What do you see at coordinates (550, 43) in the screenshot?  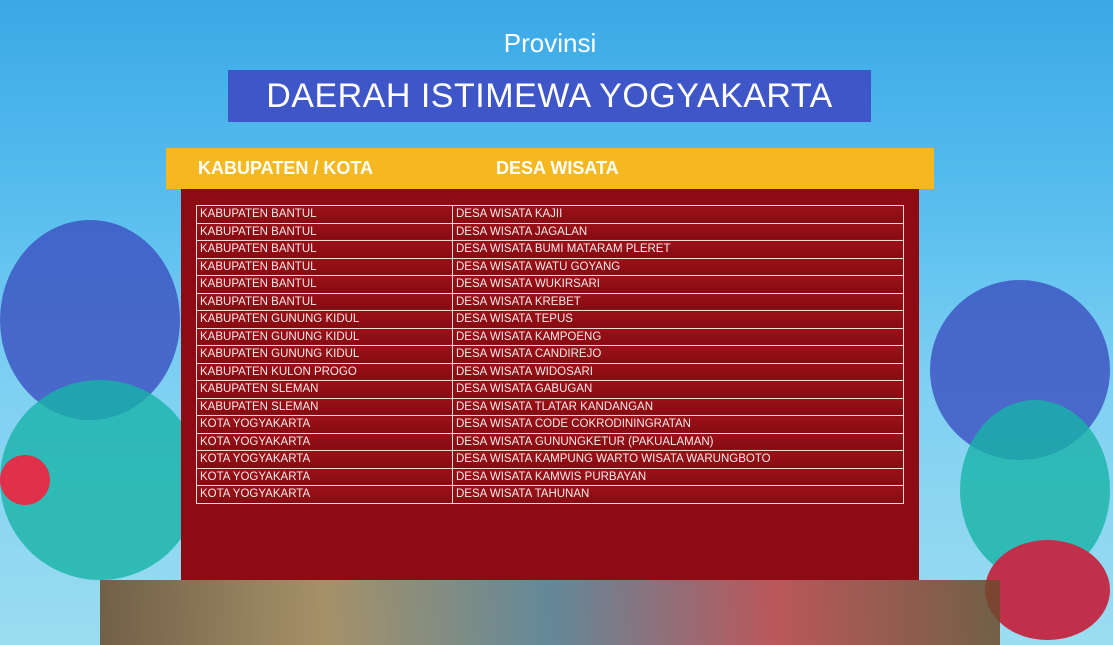 I see `subtitle: Provinsi` at bounding box center [550, 43].